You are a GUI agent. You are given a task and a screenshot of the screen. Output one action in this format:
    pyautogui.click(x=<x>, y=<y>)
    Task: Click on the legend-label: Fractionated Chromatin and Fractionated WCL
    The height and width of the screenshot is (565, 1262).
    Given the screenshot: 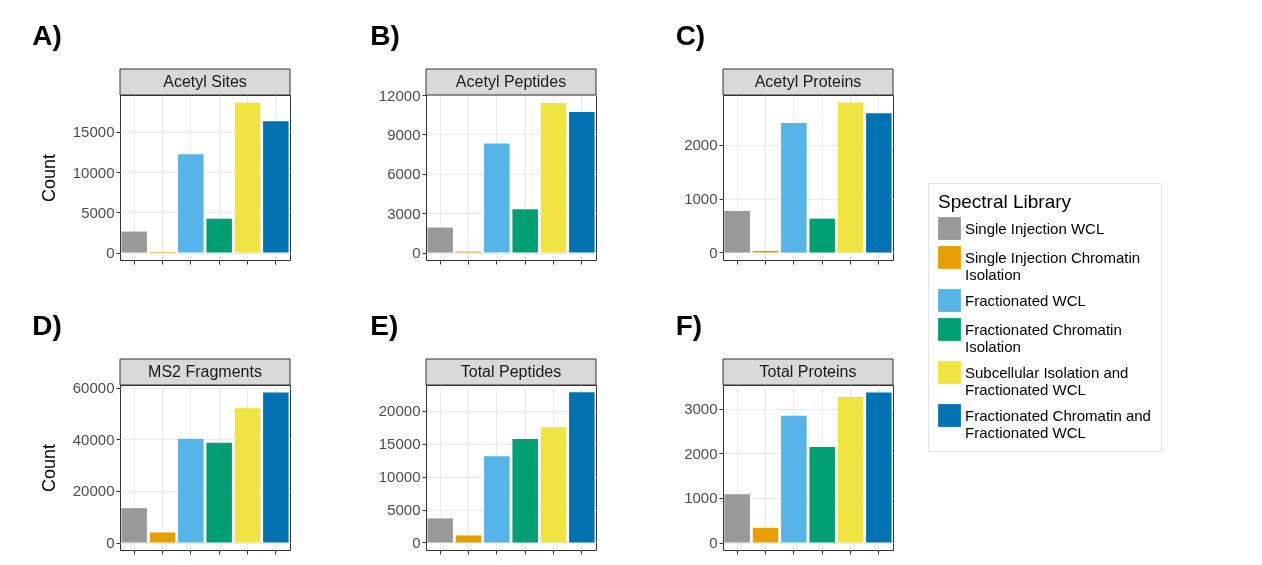 What is the action you would take?
    pyautogui.click(x=1058, y=423)
    